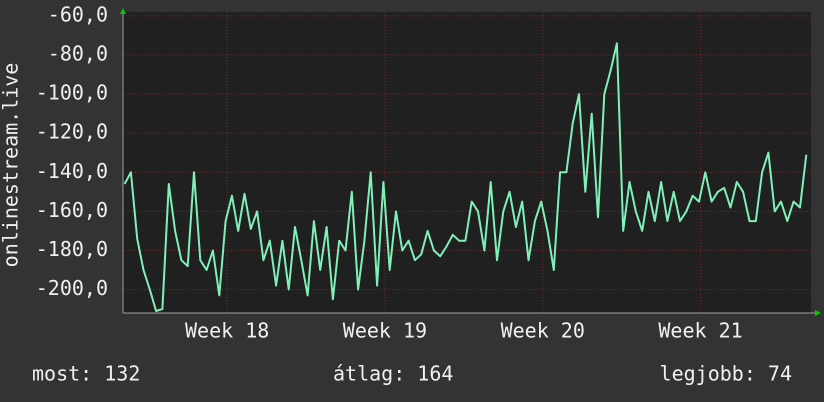 The image size is (824, 402). Describe the element at coordinates (393, 374) in the screenshot. I see `footer-average: átlag: 164` at that location.